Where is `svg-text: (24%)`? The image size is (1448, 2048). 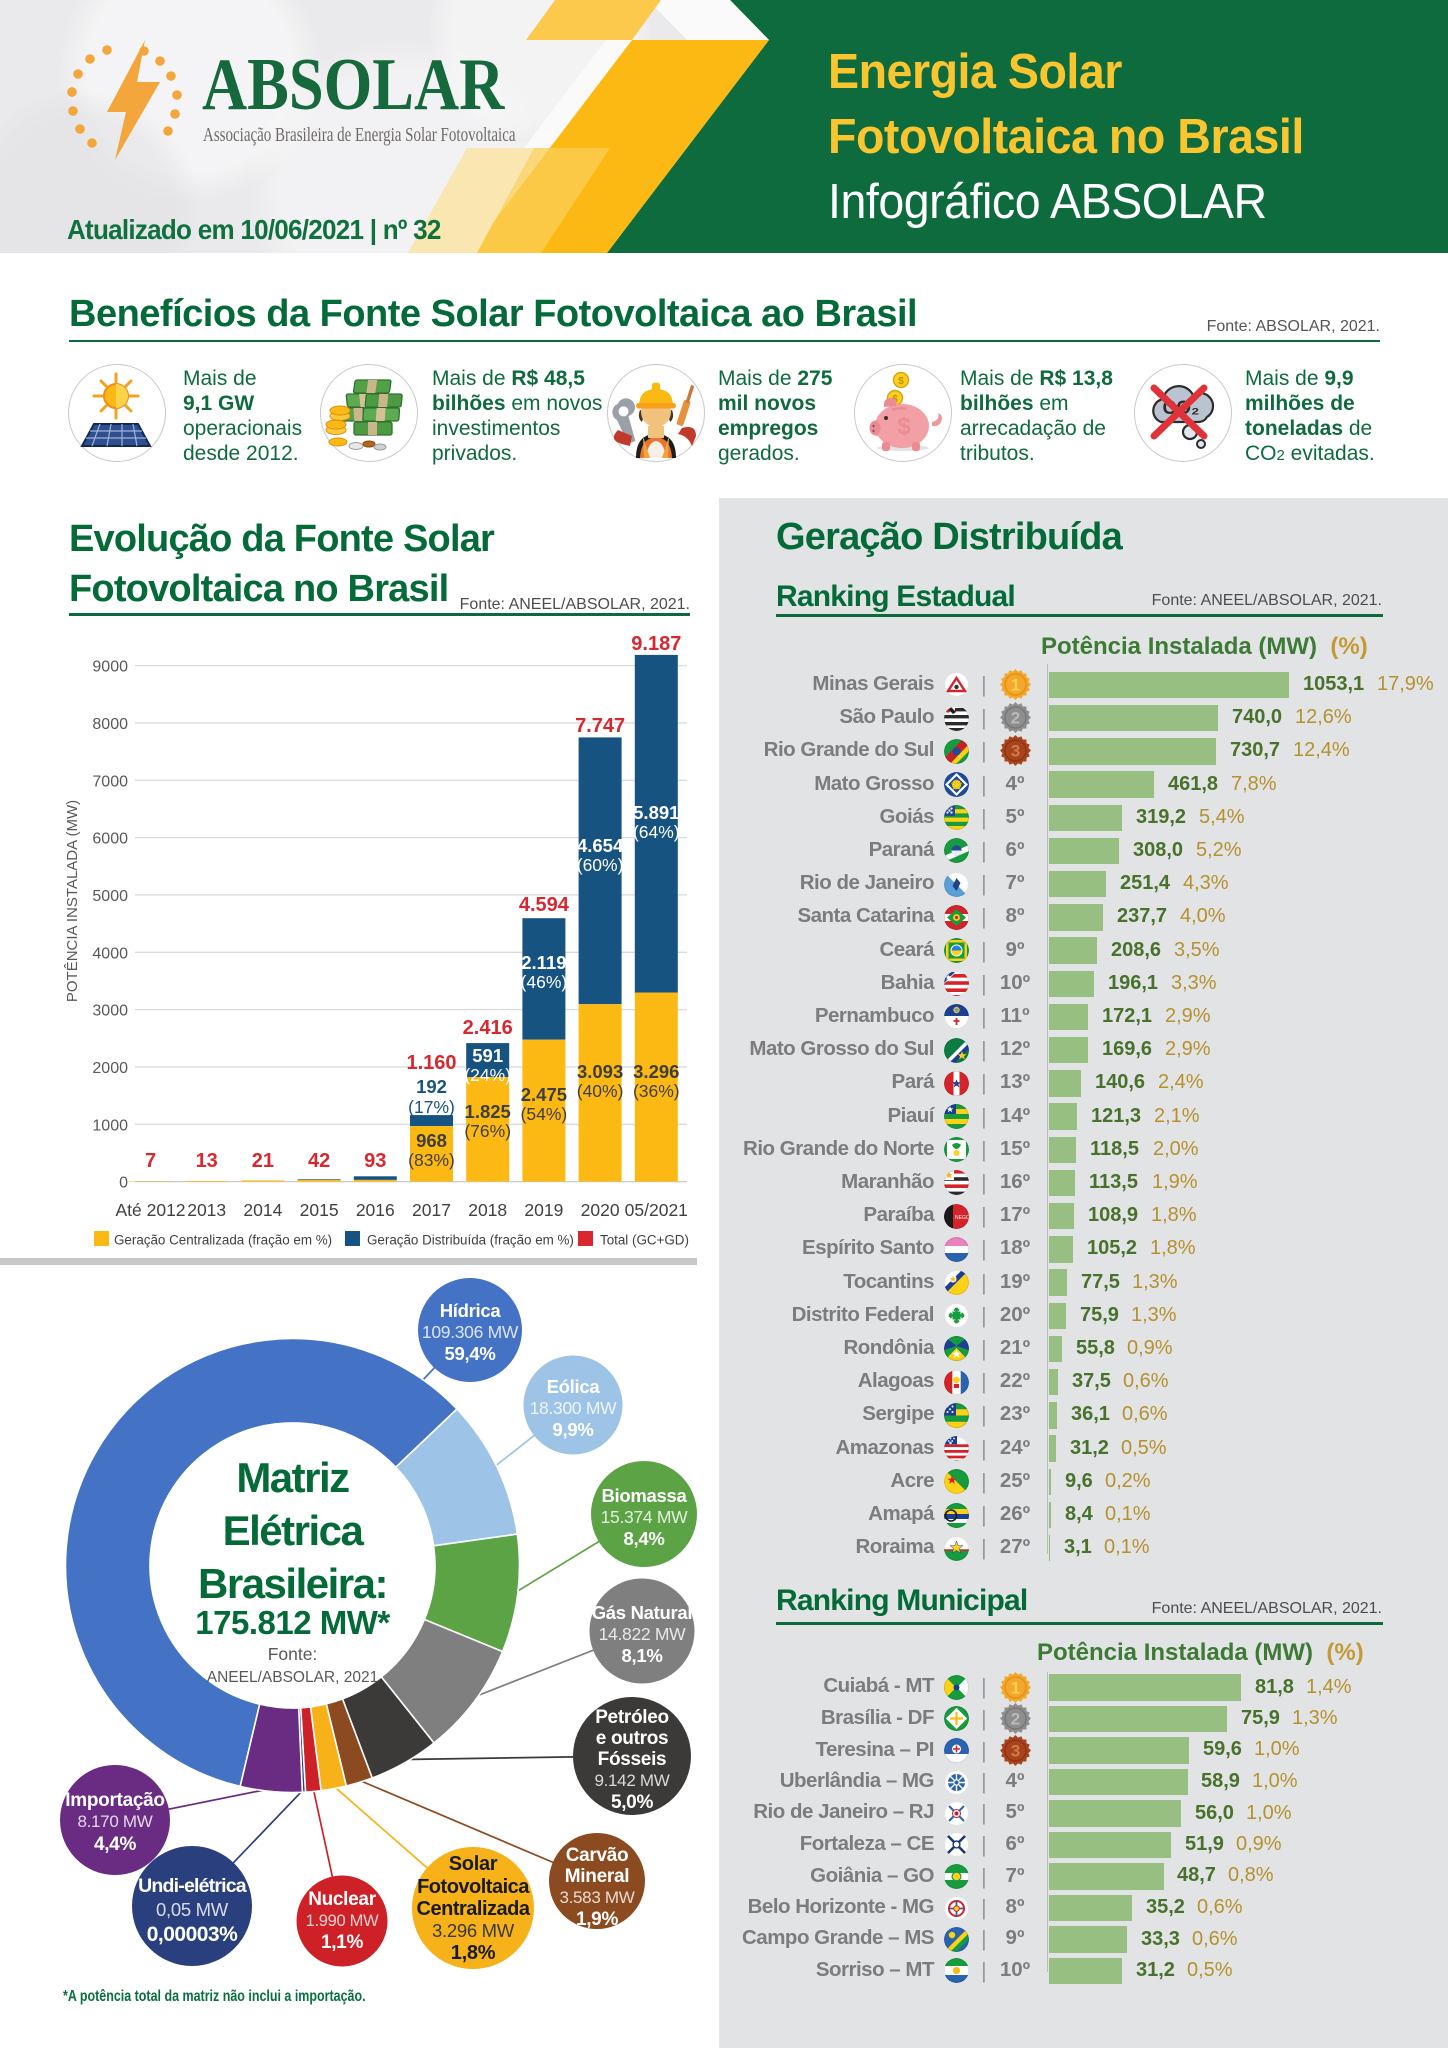 svg-text: (24%) is located at coordinates (487, 1075).